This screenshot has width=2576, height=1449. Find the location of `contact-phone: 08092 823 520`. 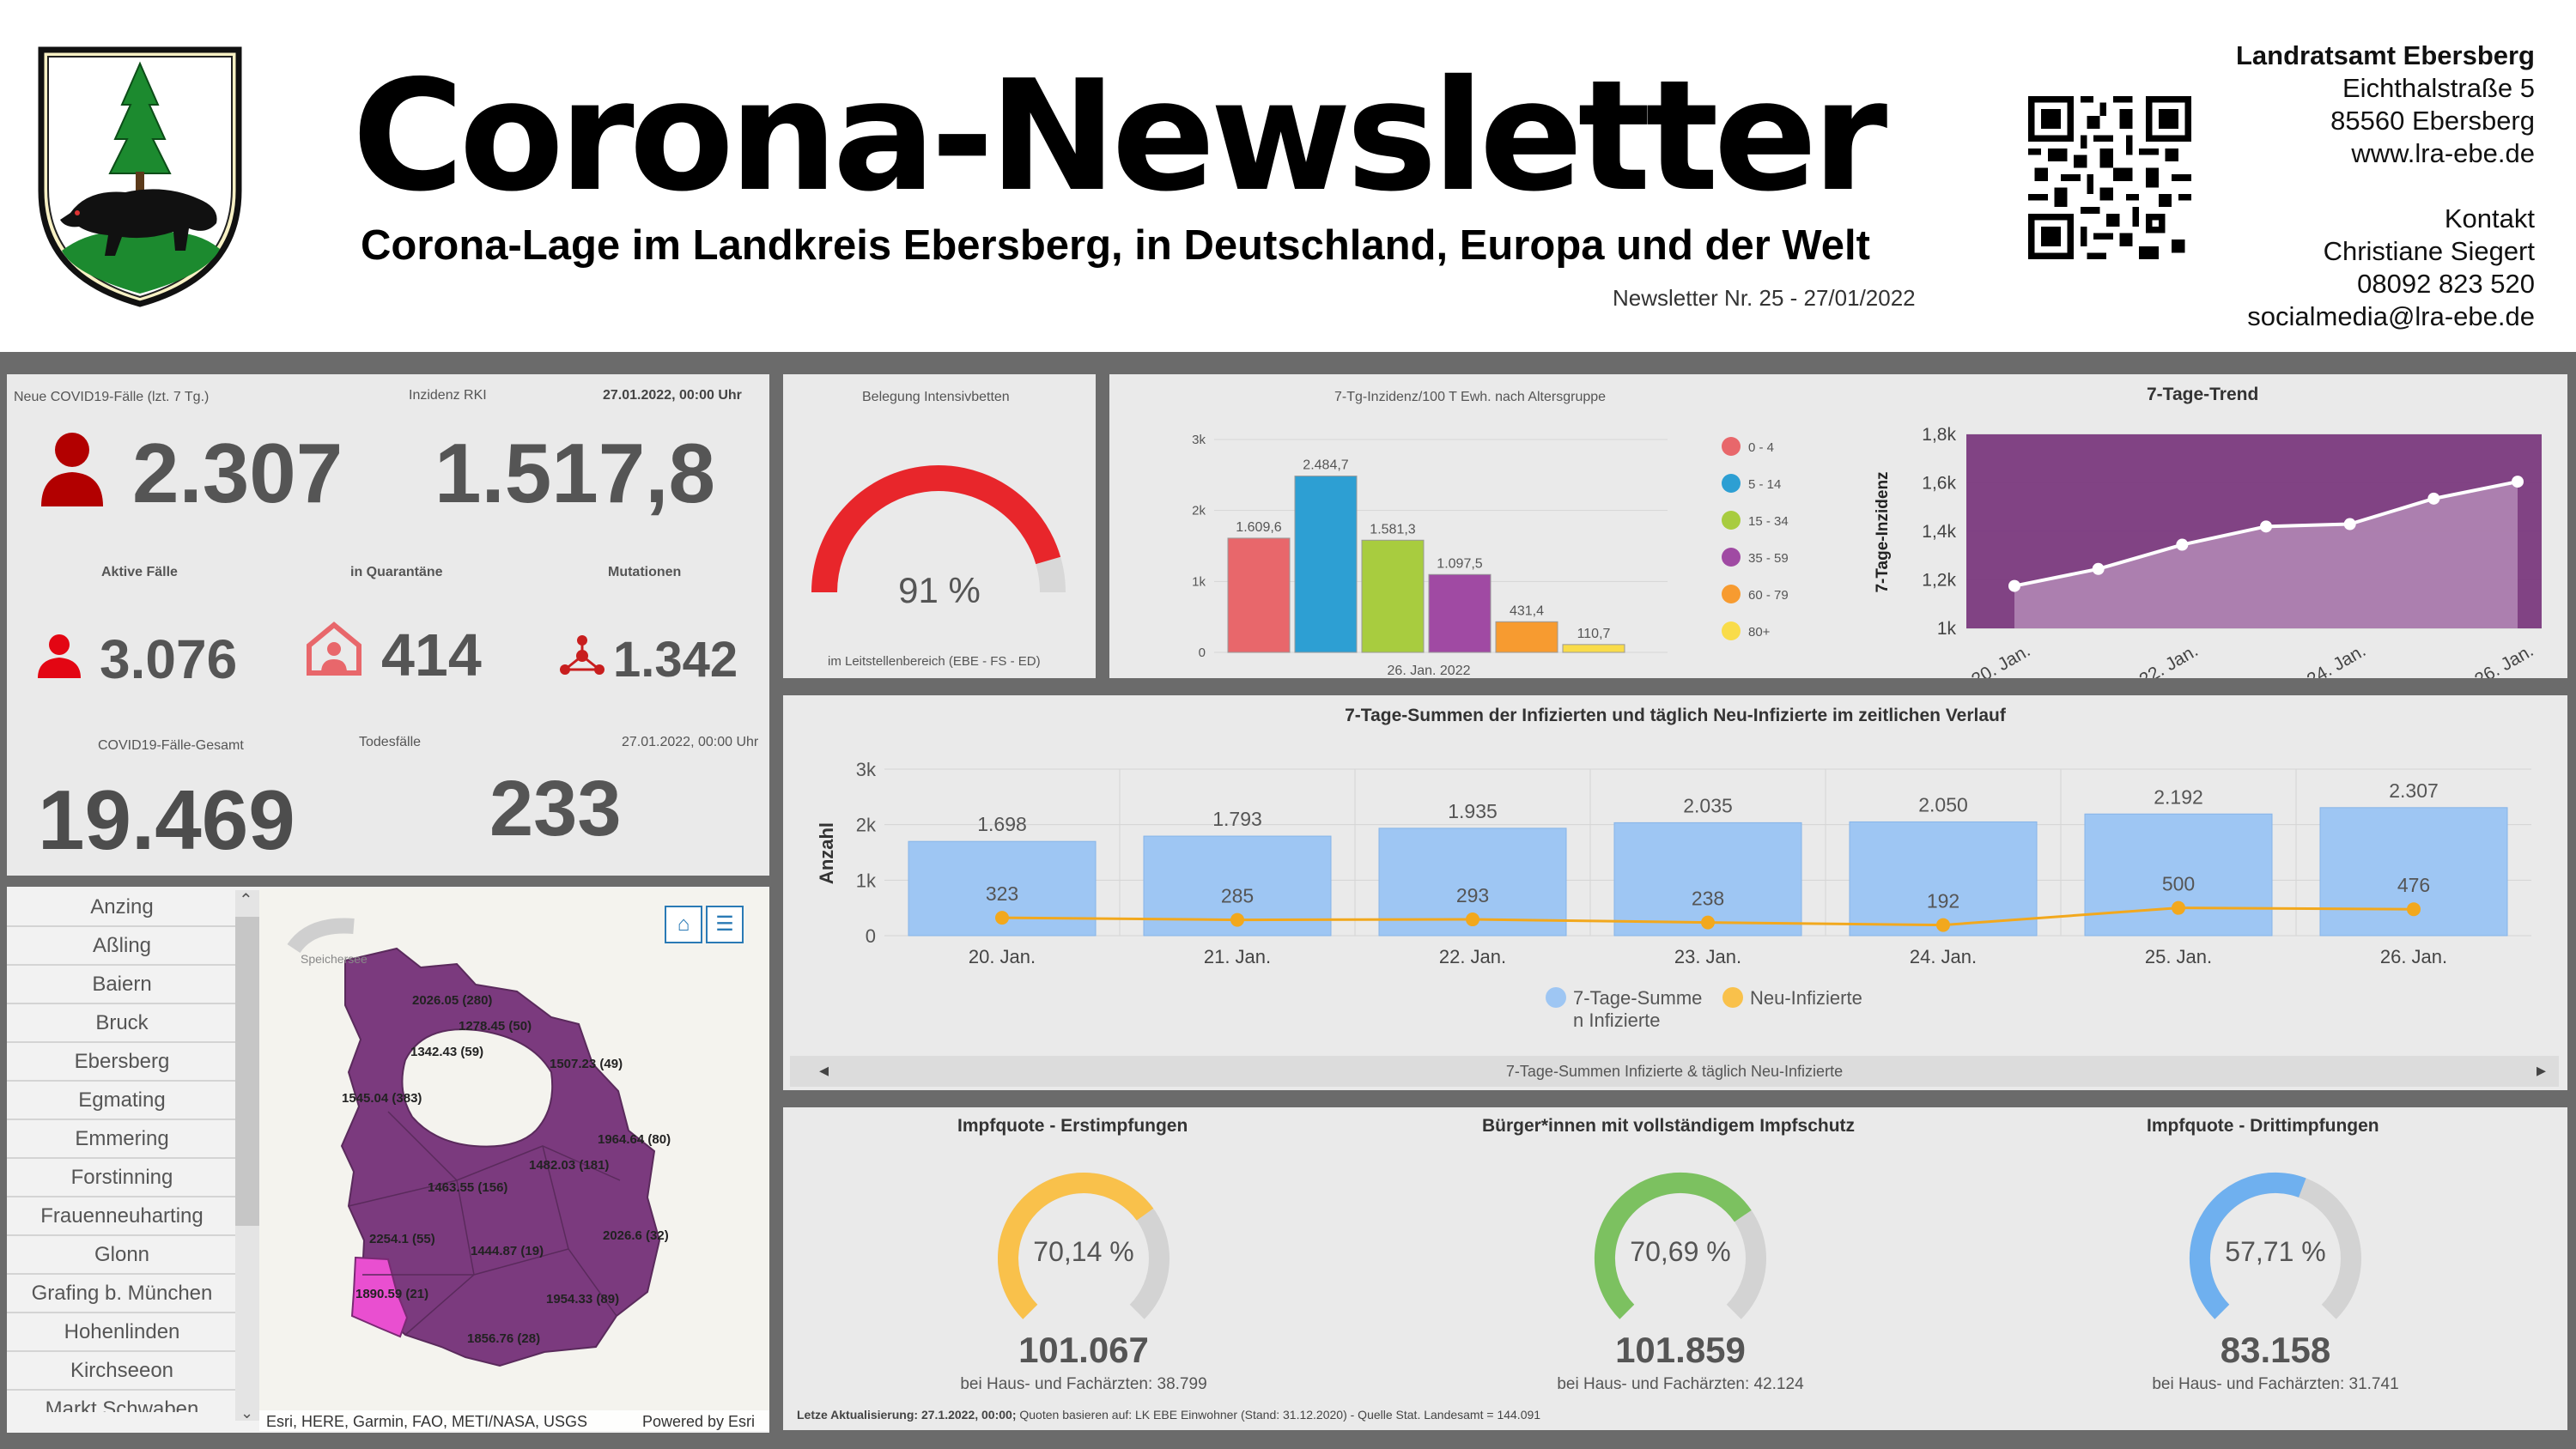

contact-phone: 08092 823 520 is located at coordinates (2446, 284).